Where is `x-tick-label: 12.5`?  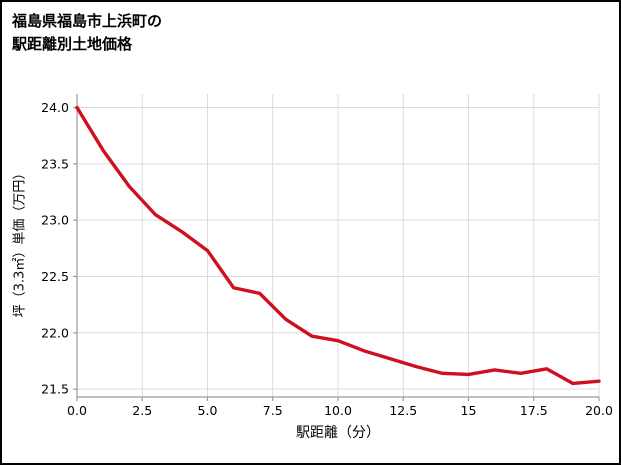 x-tick-label: 12.5 is located at coordinates (403, 410).